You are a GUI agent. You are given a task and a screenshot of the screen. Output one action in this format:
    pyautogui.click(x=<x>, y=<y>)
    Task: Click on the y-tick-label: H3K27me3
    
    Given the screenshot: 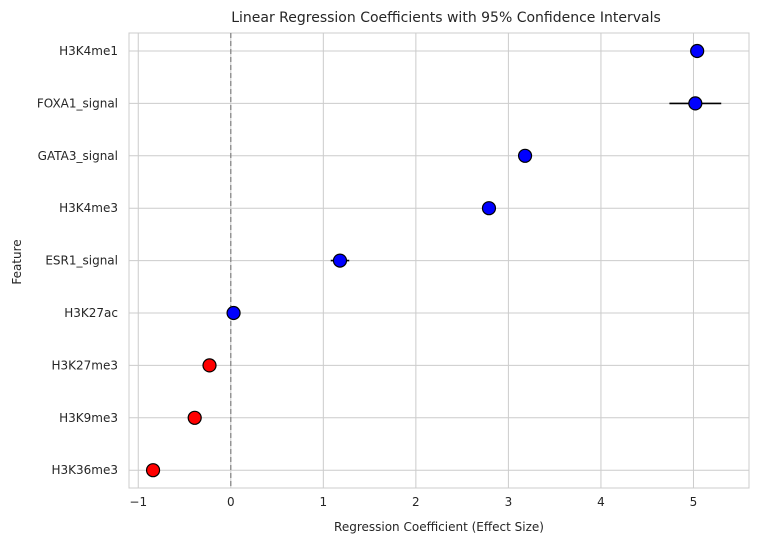 What is the action you would take?
    pyautogui.click(x=84, y=365)
    